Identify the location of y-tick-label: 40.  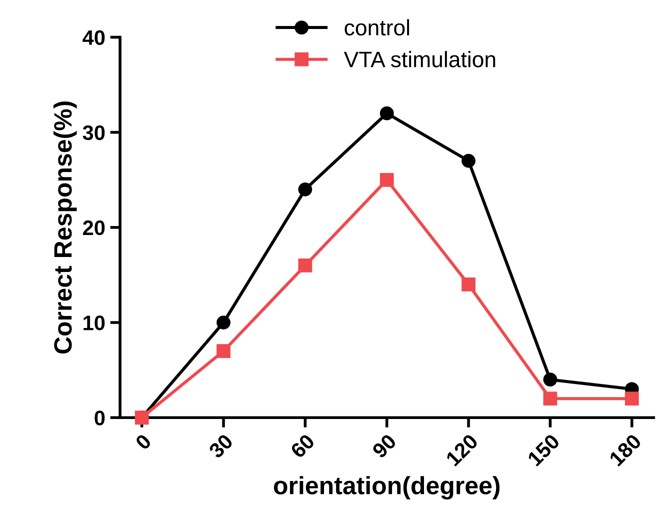
(93, 37).